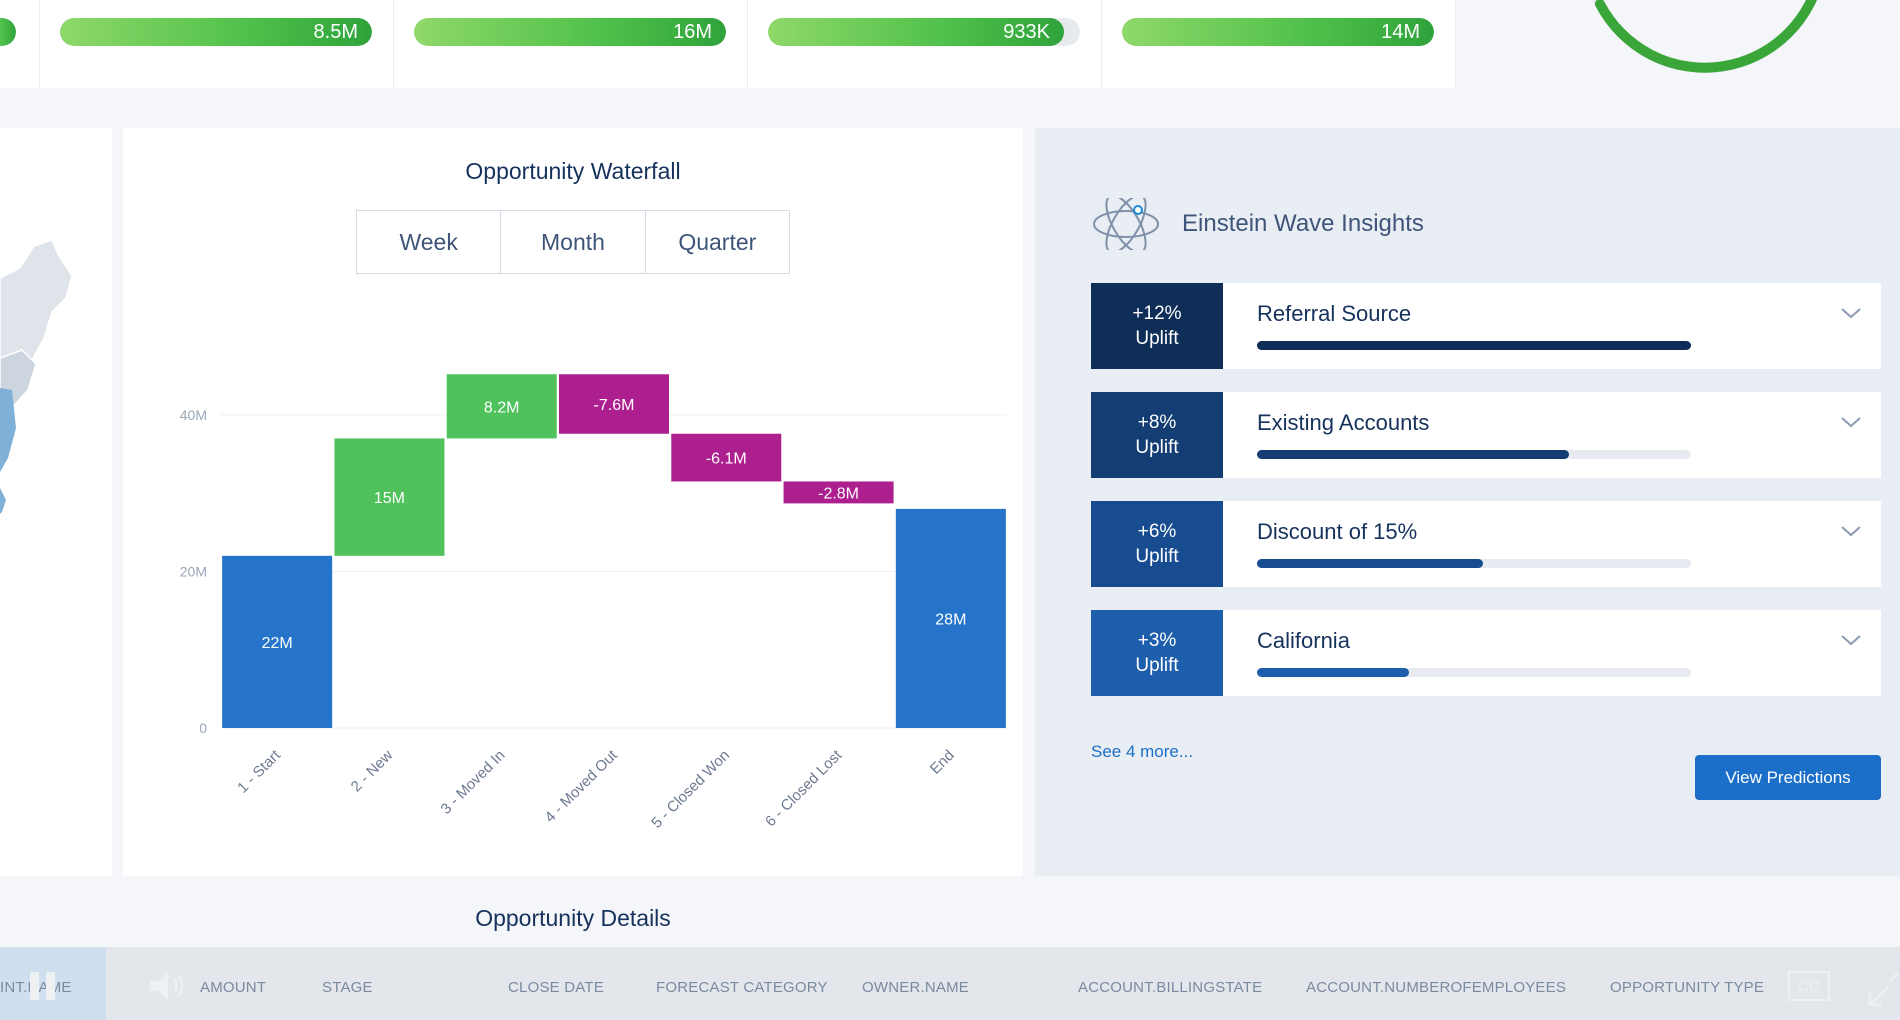 The height and width of the screenshot is (1020, 1900). What do you see at coordinates (193, 415) in the screenshot?
I see `y-tick-label: 40M` at bounding box center [193, 415].